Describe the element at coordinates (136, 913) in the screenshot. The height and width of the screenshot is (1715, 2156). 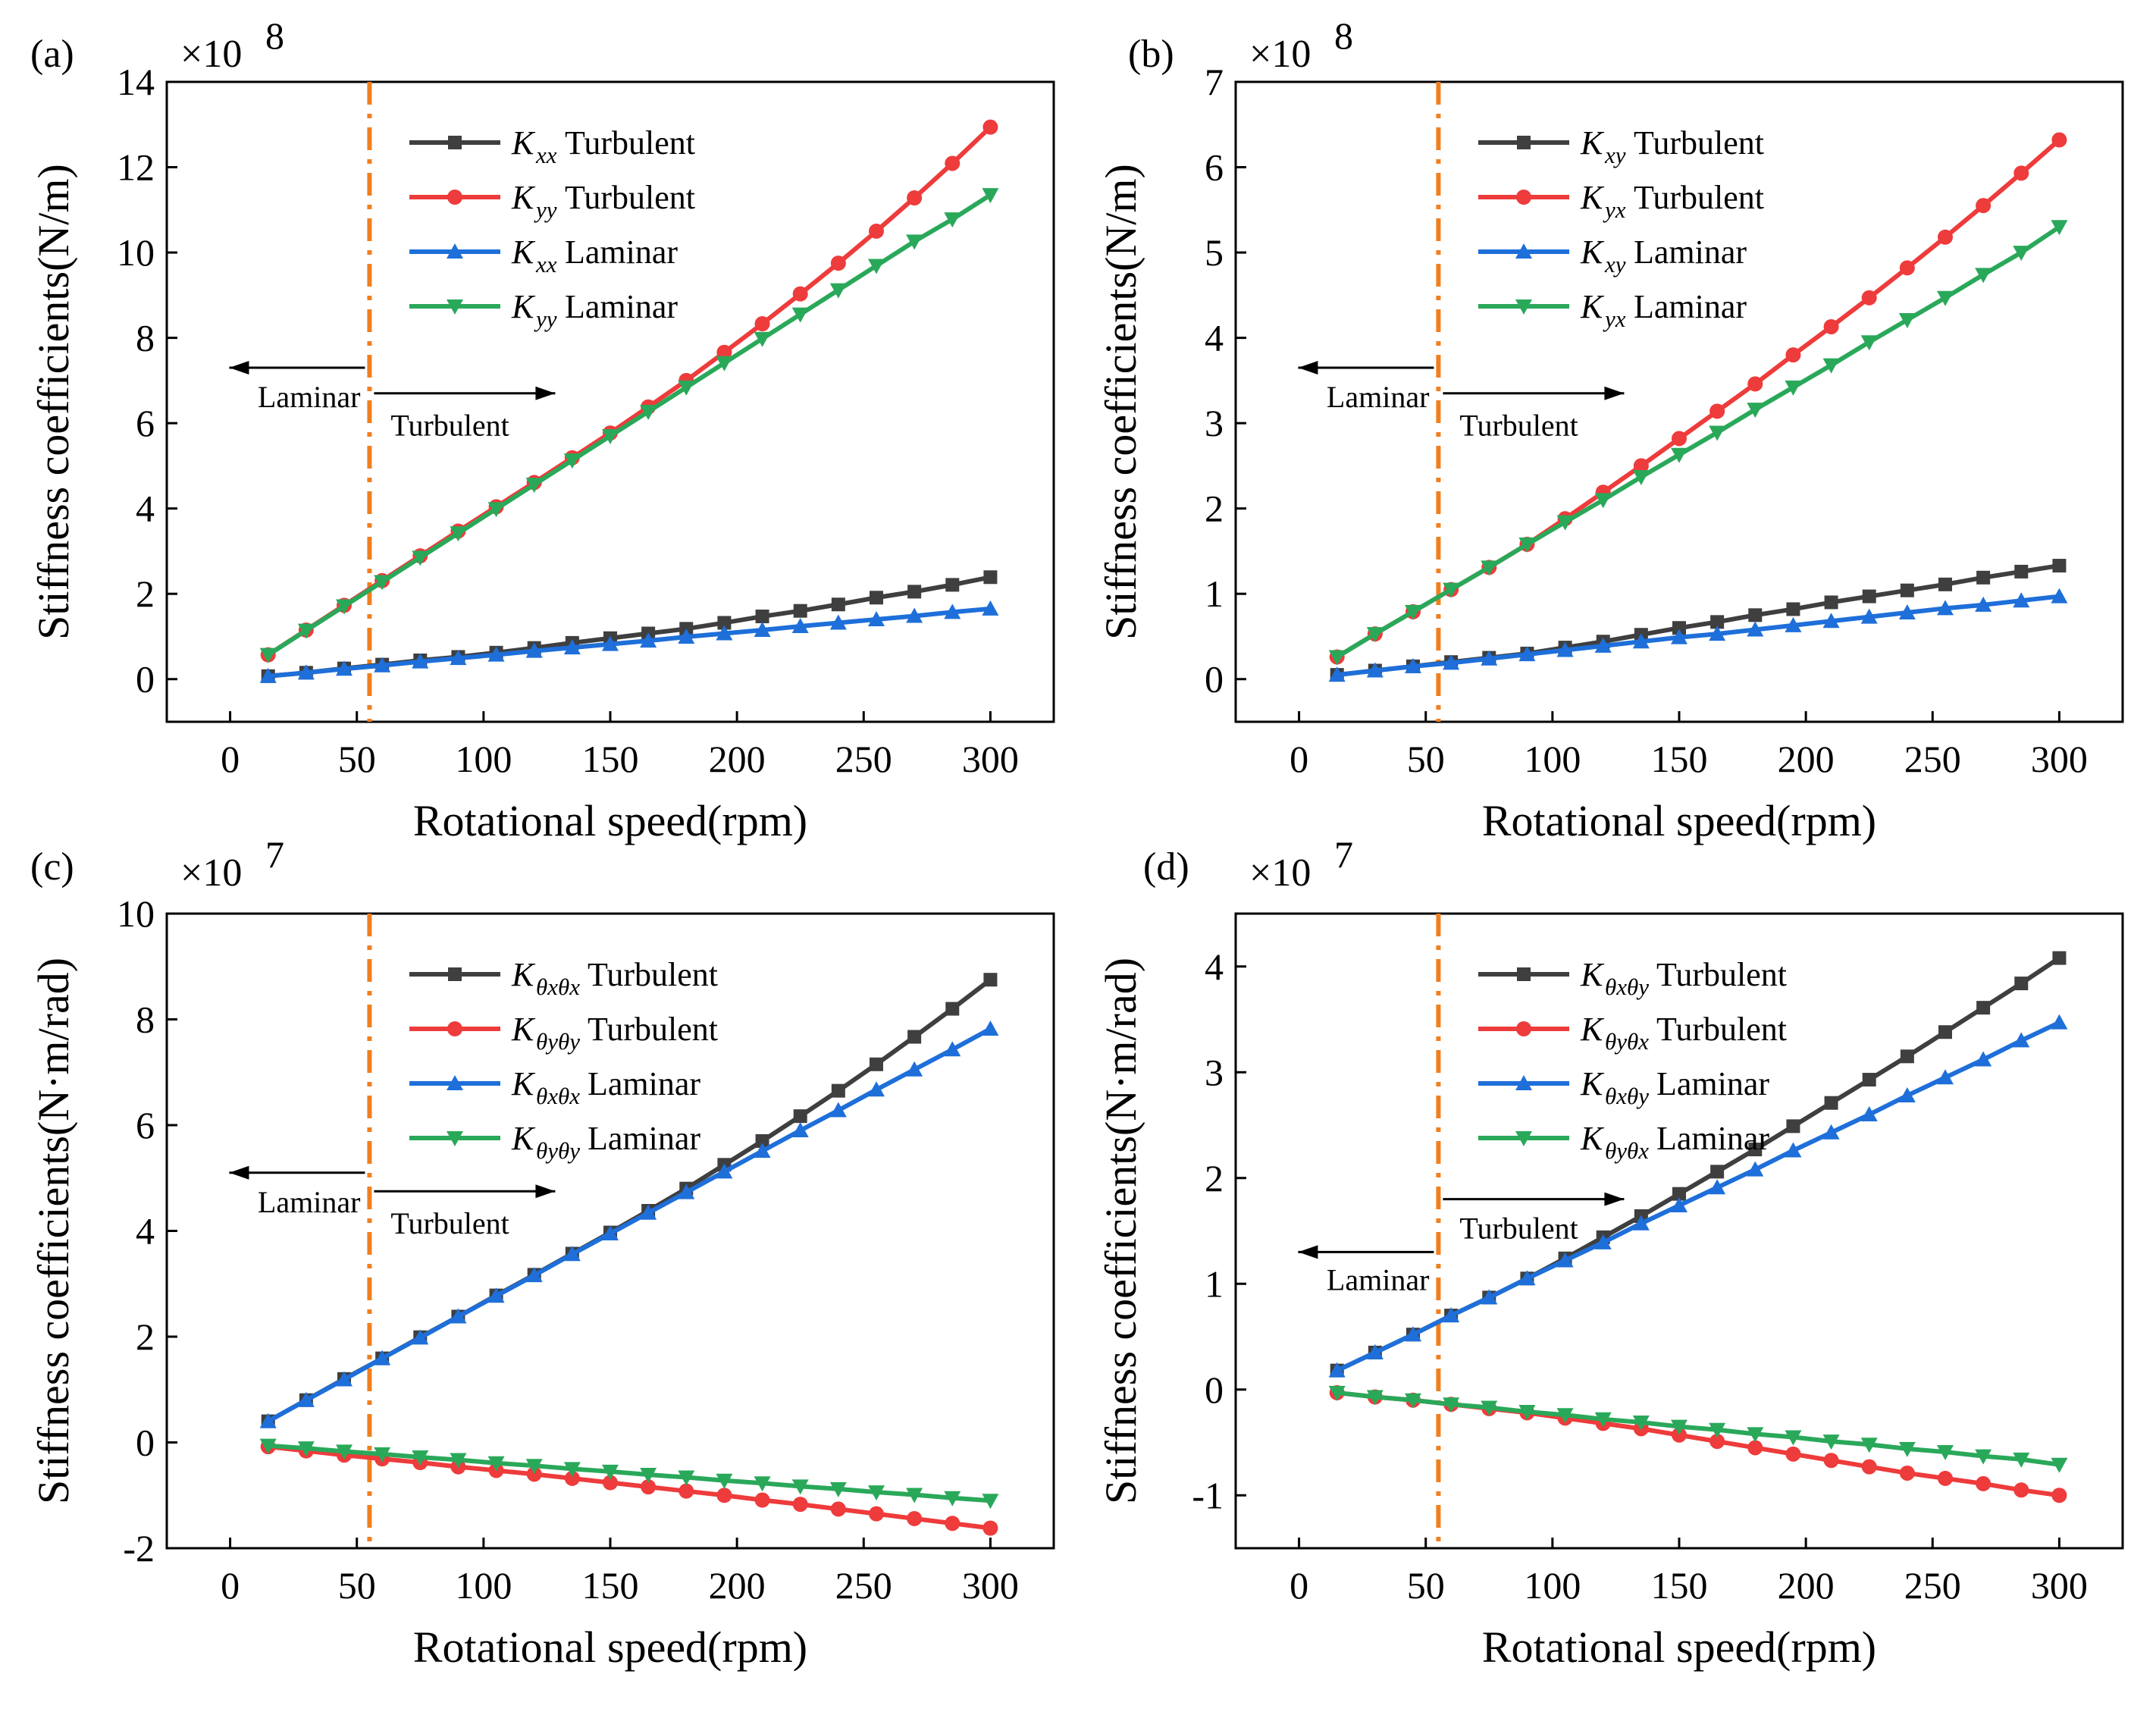
I see `y-tick-label: 10` at that location.